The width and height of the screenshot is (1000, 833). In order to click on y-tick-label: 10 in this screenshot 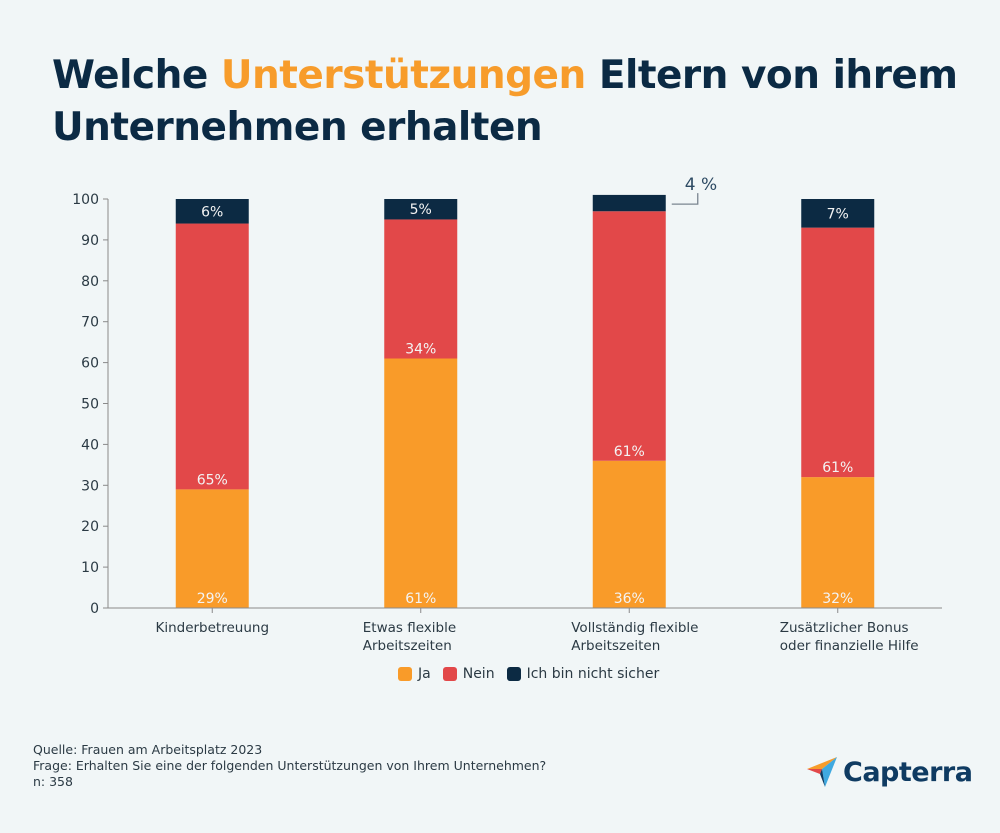, I will do `click(90, 568)`.